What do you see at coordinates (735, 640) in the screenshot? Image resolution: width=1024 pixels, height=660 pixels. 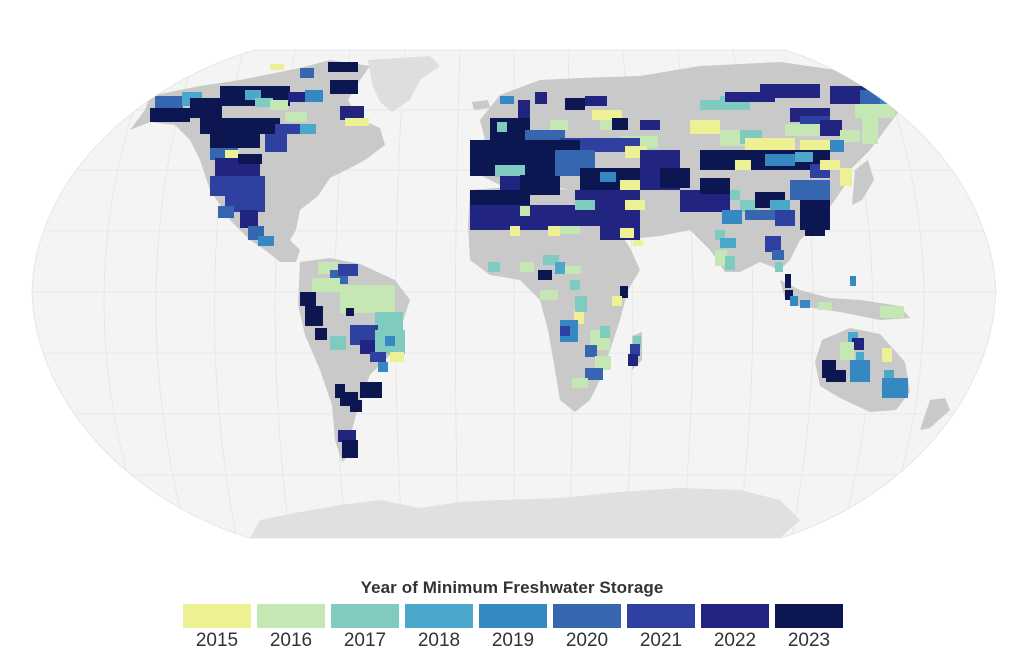 I see `legend-label: 2022` at bounding box center [735, 640].